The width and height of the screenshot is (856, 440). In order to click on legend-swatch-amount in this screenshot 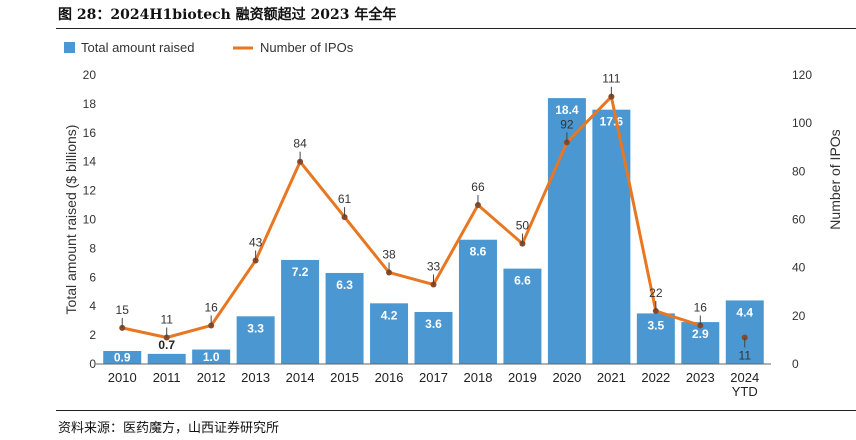, I will do `click(69, 47)`.